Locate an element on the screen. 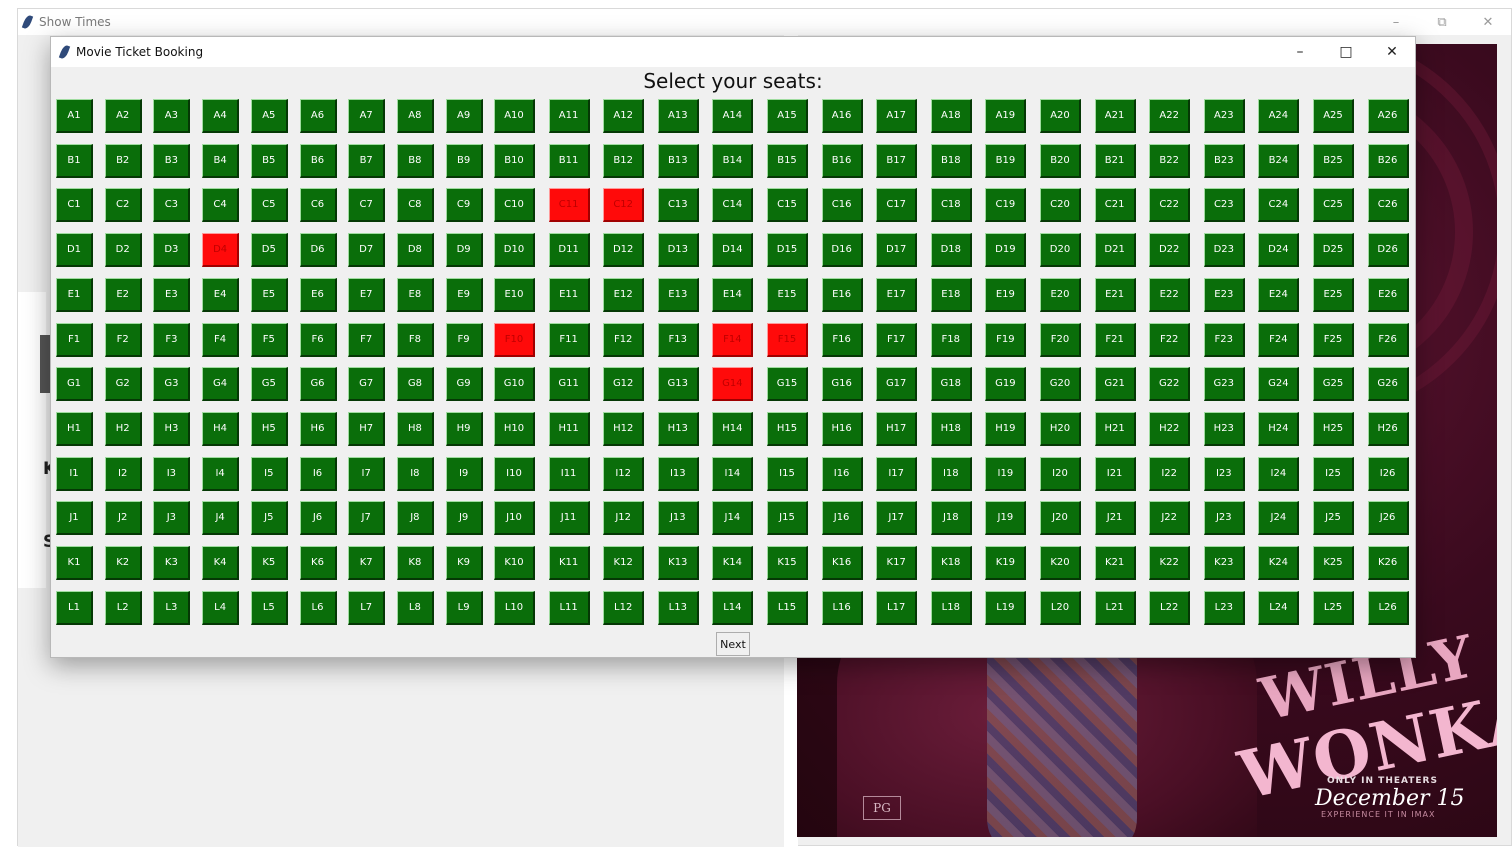 The height and width of the screenshot is (847, 1512). seat-button-k19: K19 is located at coordinates (1006, 563).